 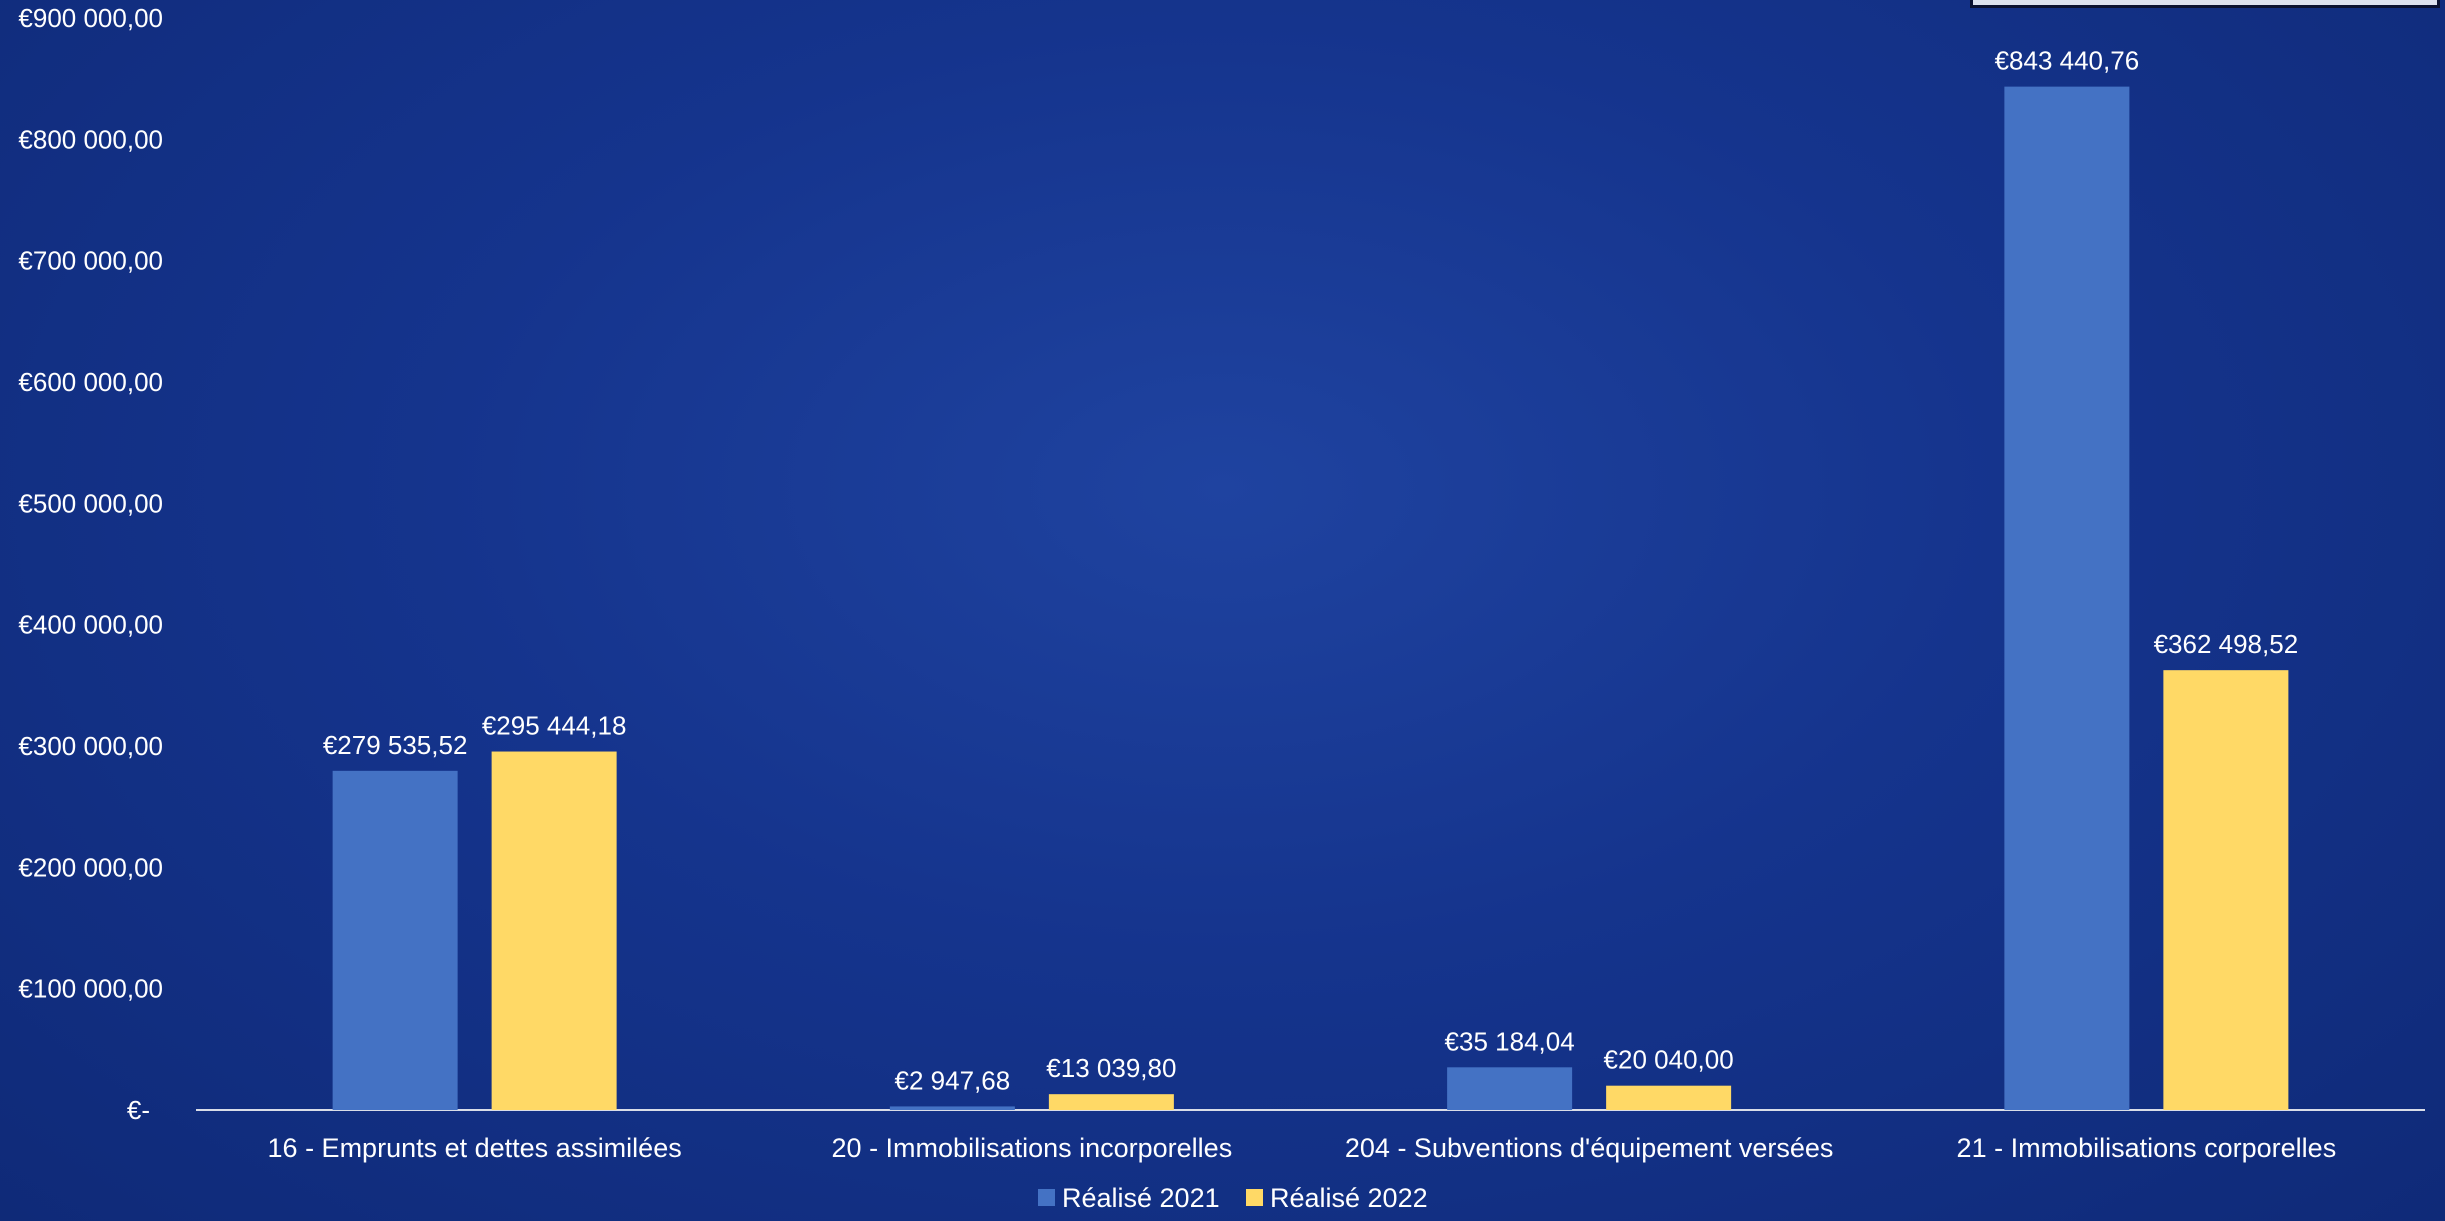 I want to click on partial-text-box, so click(x=2205, y=4).